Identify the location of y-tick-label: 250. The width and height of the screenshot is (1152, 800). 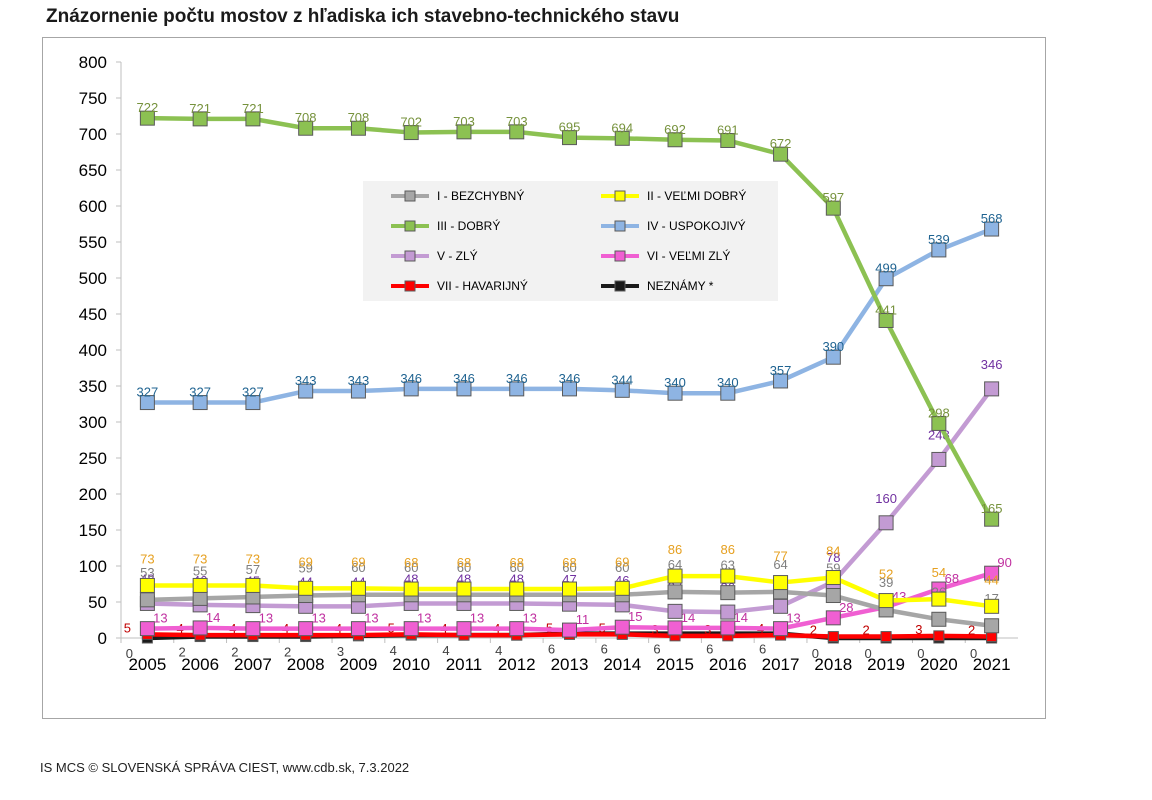
(93, 458).